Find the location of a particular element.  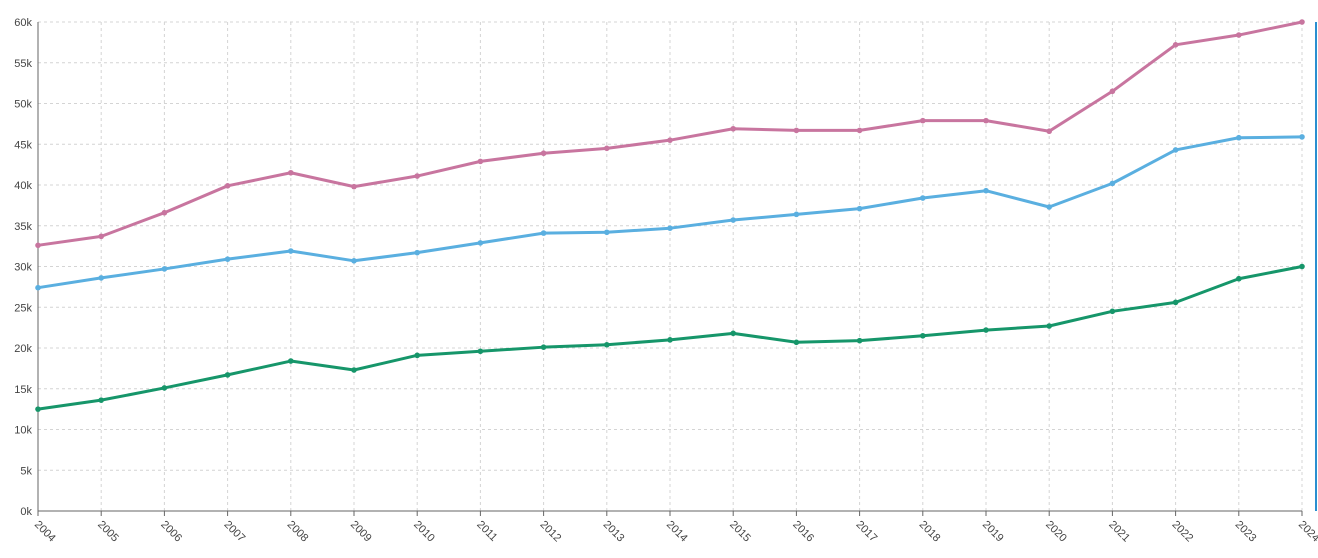

x-tick-label: 2016 is located at coordinates (803, 532).